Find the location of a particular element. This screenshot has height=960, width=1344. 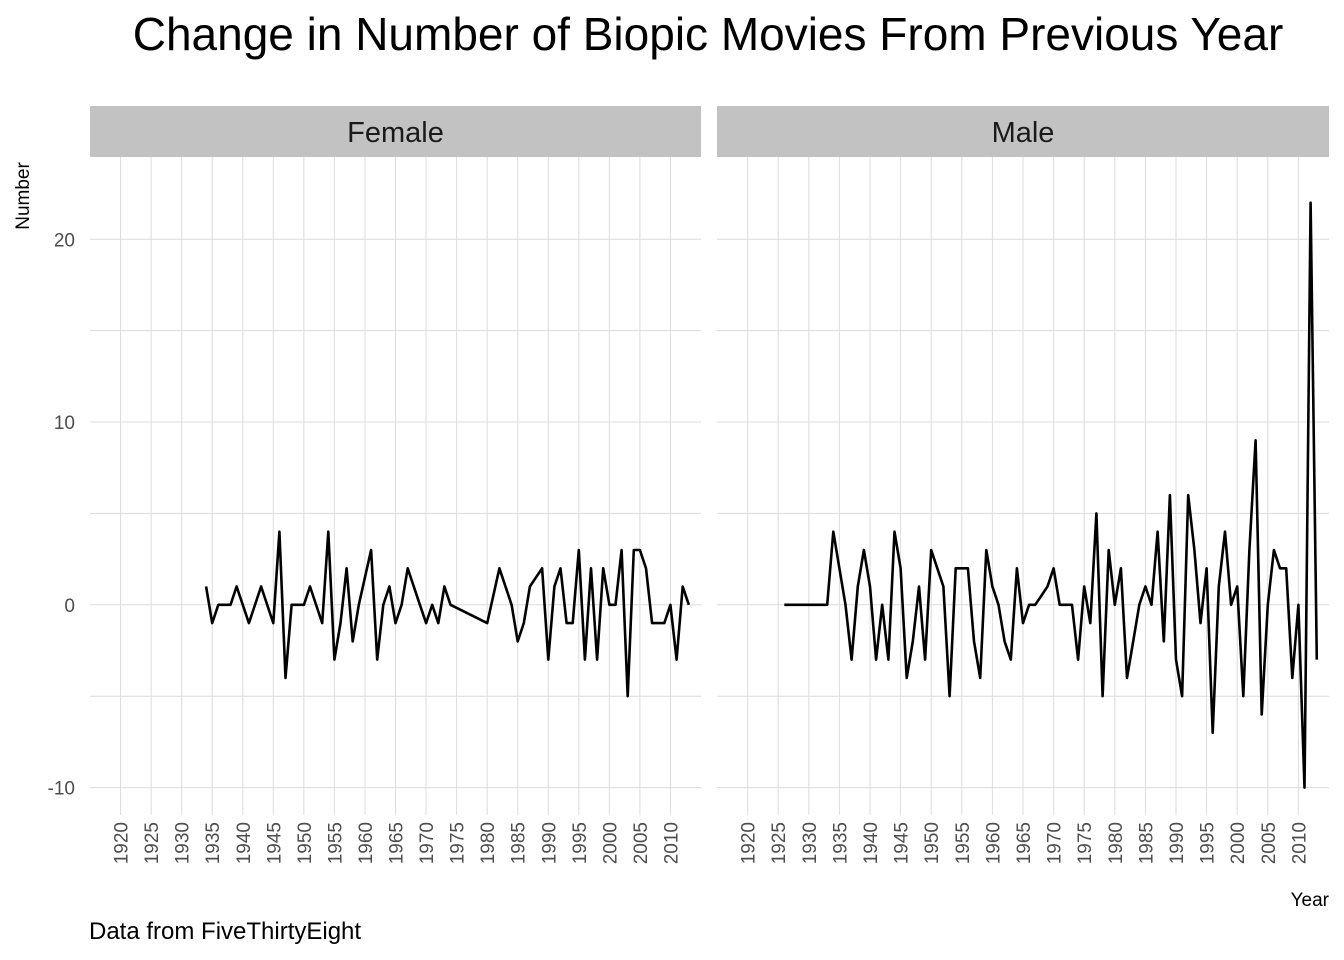

y-tick-label: 0 is located at coordinates (69, 606).